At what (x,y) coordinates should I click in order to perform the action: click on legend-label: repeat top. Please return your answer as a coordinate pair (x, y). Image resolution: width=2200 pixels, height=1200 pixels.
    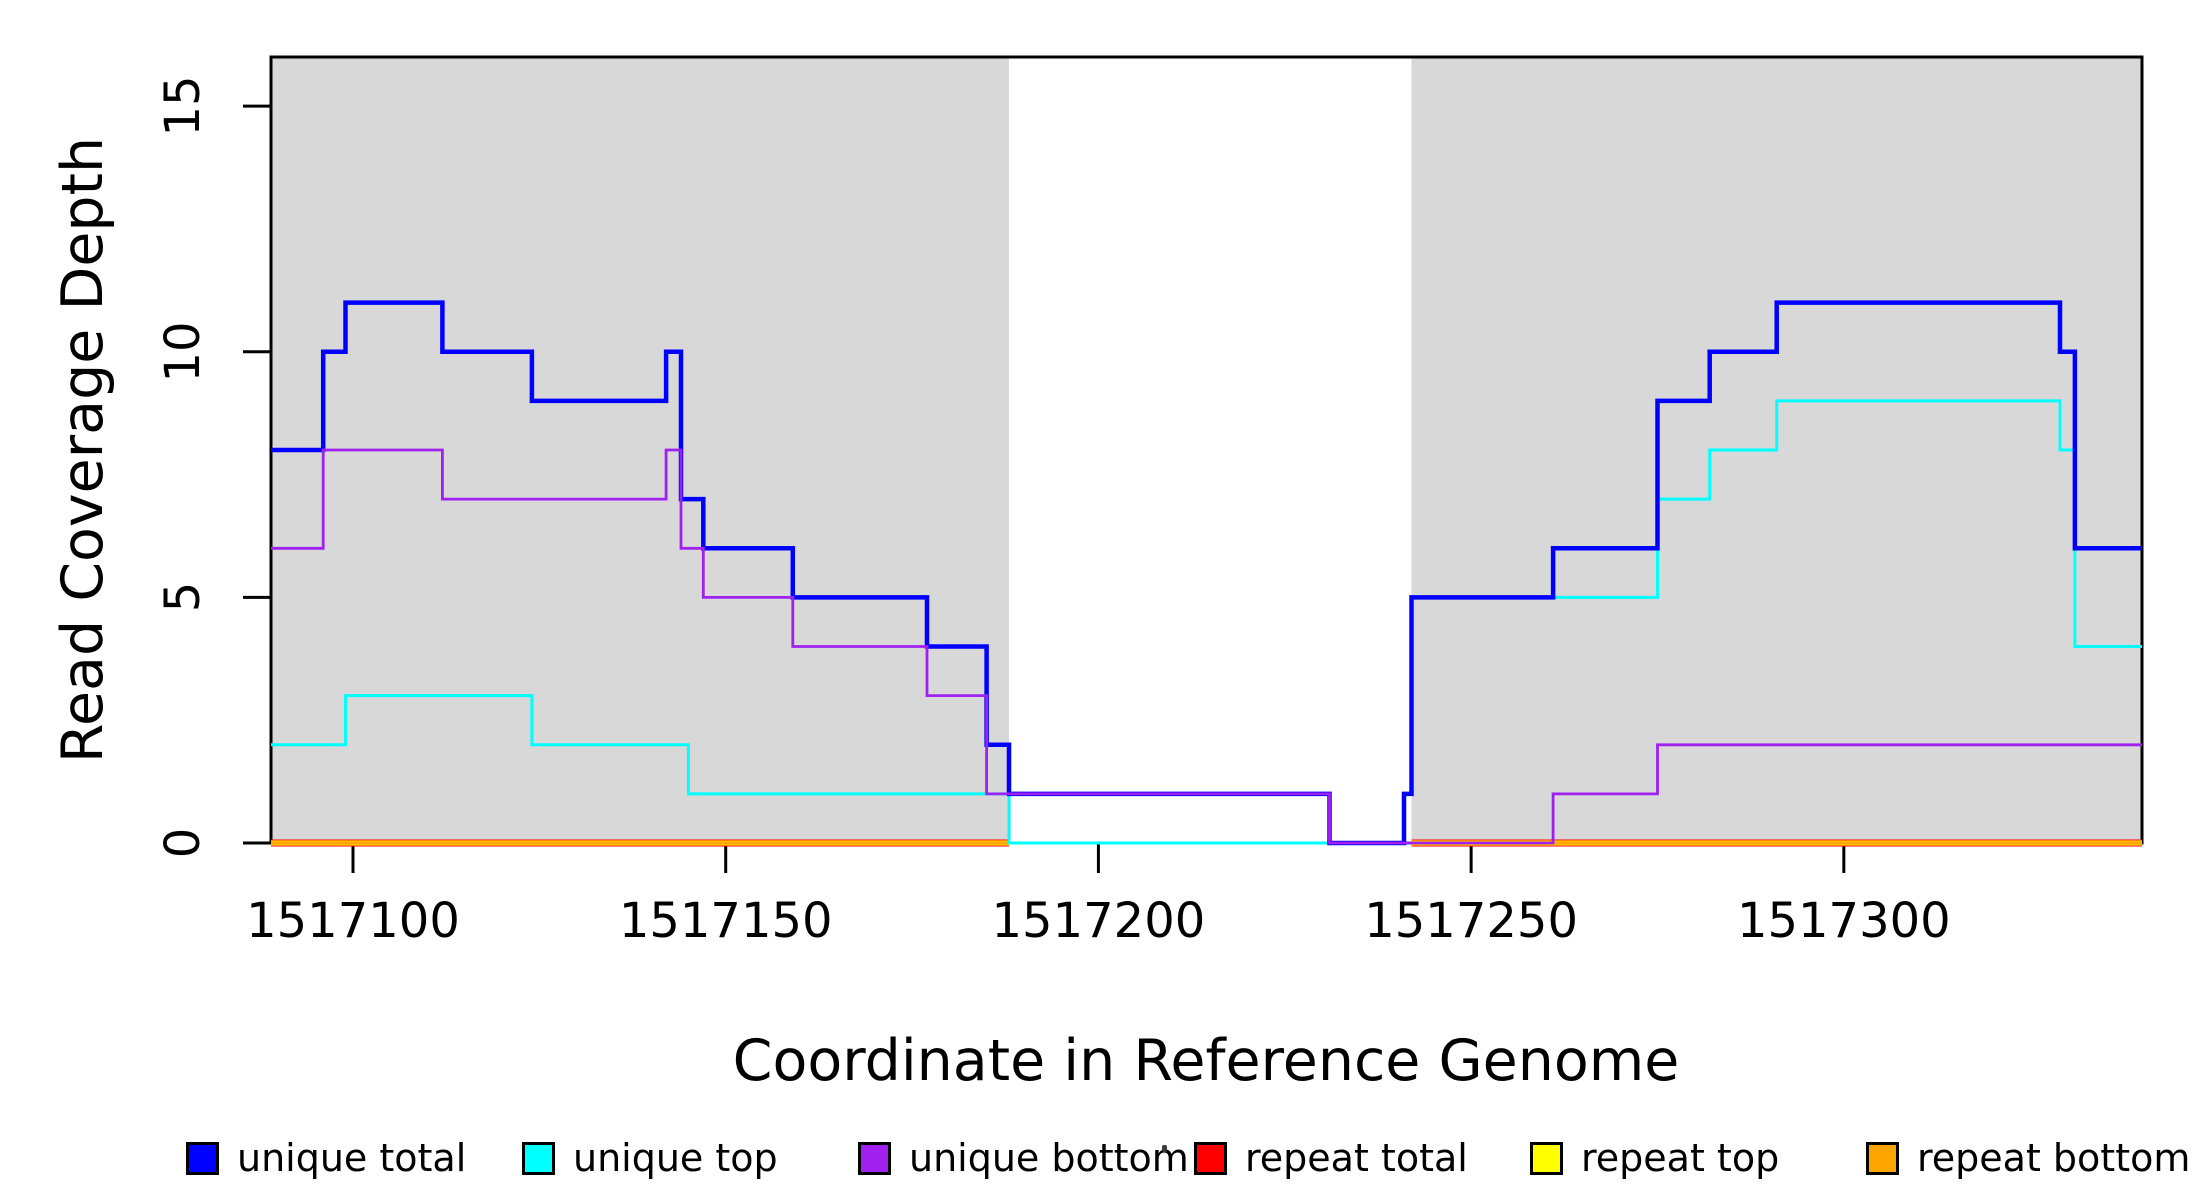
    Looking at the image, I should click on (1680, 1158).